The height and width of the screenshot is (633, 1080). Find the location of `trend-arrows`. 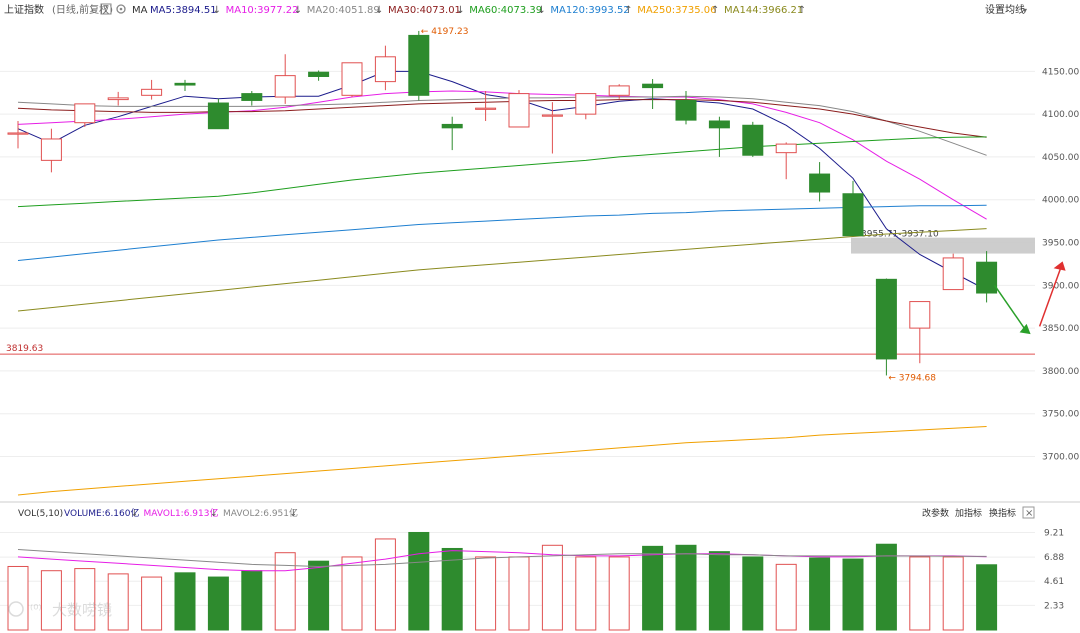

trend-arrows is located at coordinates (1029, 298).